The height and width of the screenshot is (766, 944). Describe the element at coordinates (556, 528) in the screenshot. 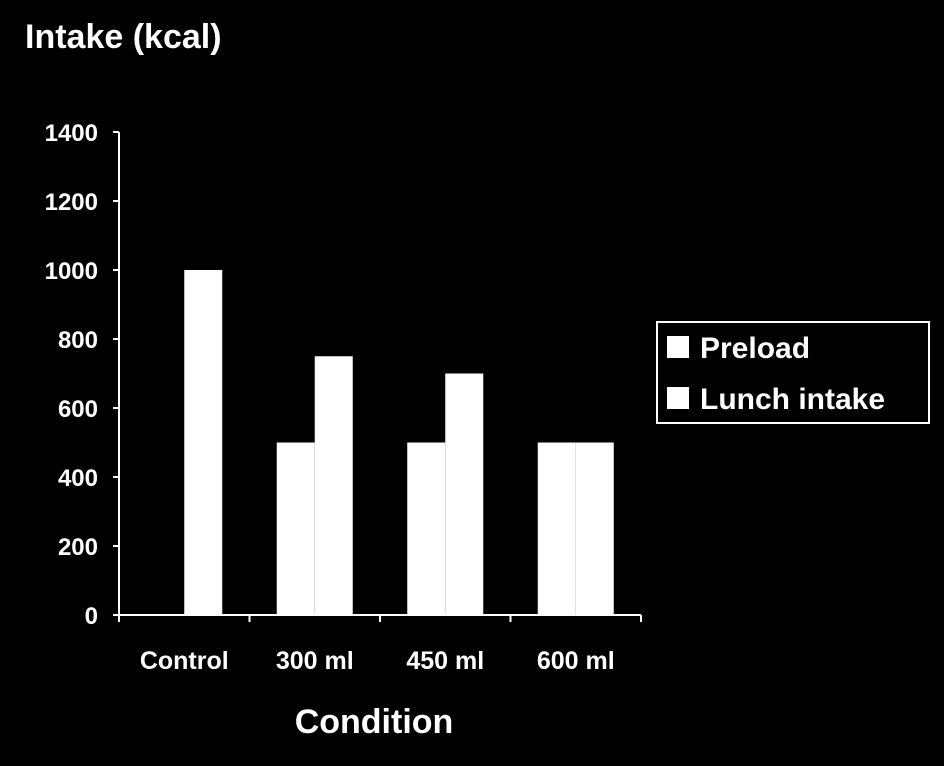

I see `bar-preload-600-ml` at that location.